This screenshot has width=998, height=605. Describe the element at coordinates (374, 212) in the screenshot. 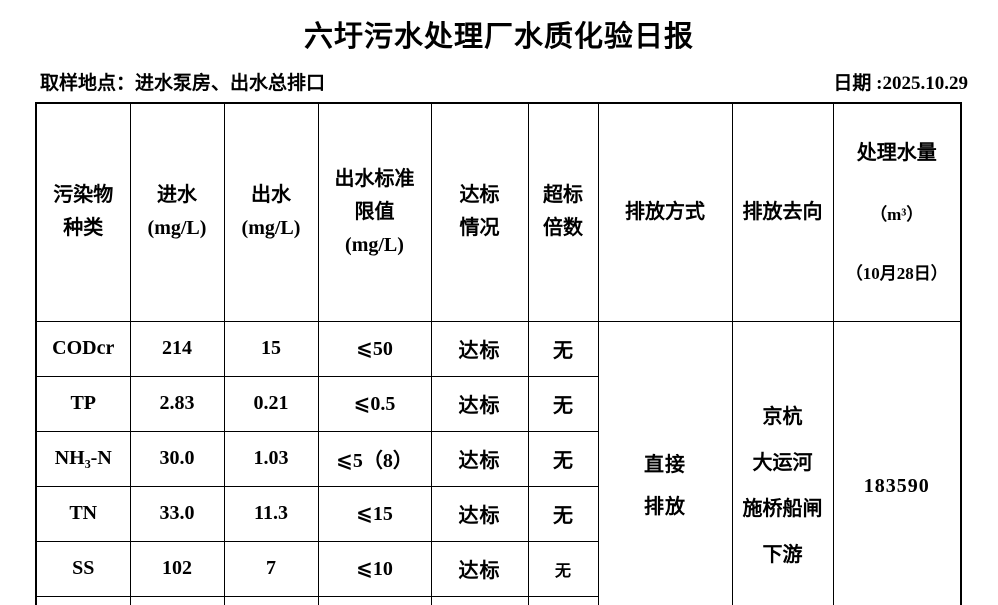

I see `header-effluent-limit: 出水标准 限值 (mg/L)` at that location.